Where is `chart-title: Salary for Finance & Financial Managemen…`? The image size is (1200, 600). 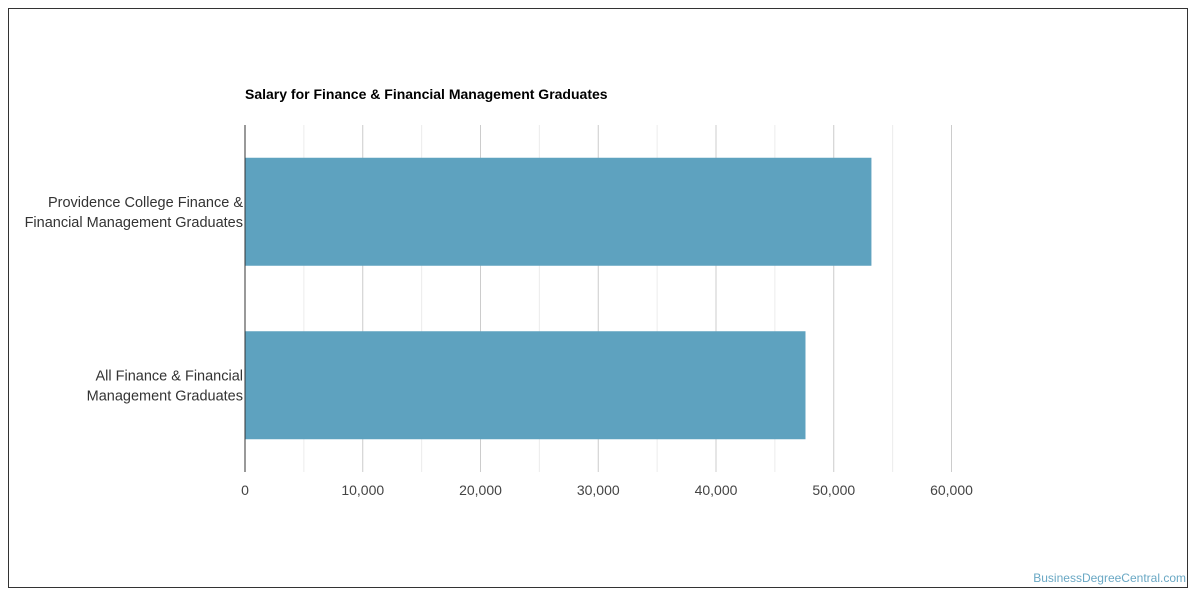 chart-title: Salary for Finance & Financial Managemen… is located at coordinates (426, 94).